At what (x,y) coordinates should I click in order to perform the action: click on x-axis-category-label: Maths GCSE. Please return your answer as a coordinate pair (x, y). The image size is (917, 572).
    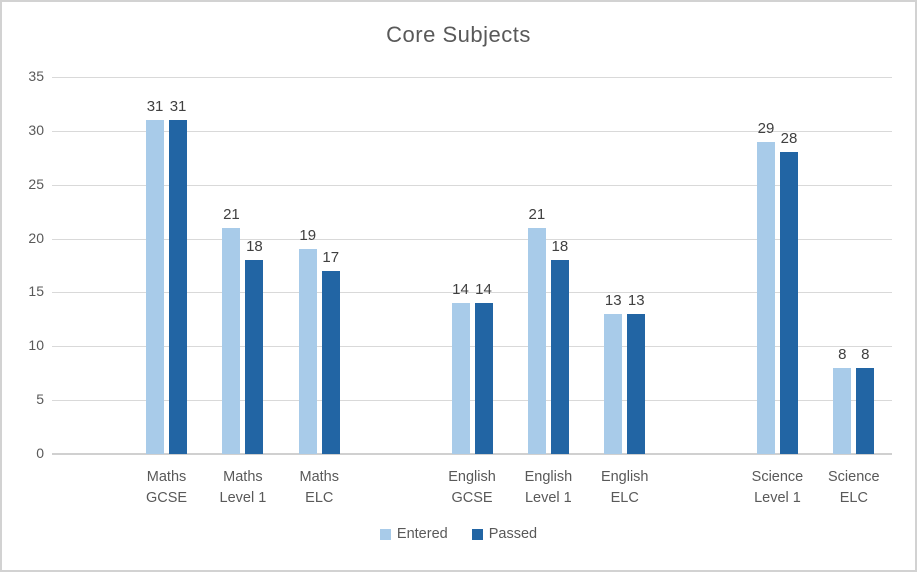
    Looking at the image, I should click on (166, 487).